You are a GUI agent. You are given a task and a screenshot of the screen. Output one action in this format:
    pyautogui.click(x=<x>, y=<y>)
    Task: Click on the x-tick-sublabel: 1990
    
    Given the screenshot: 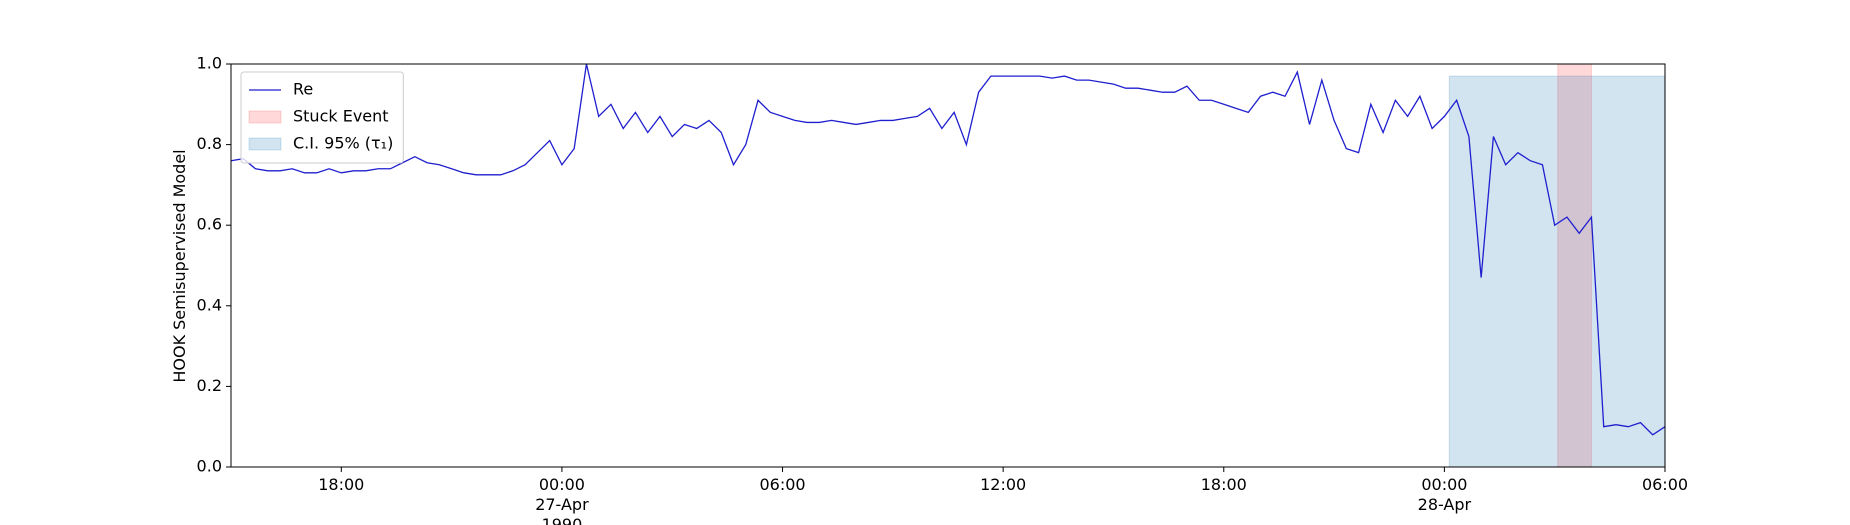 What is the action you would take?
    pyautogui.click(x=562, y=520)
    